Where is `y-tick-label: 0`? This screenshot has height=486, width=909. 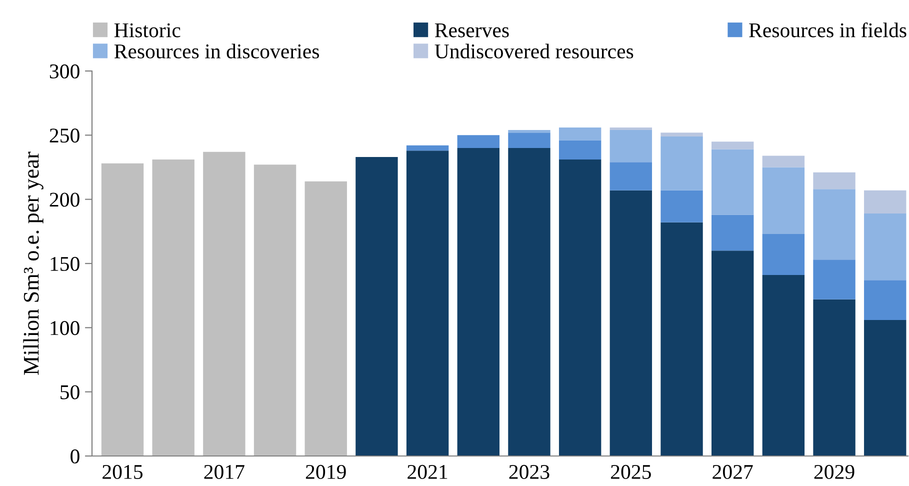
y-tick-label: 0 is located at coordinates (75, 456).